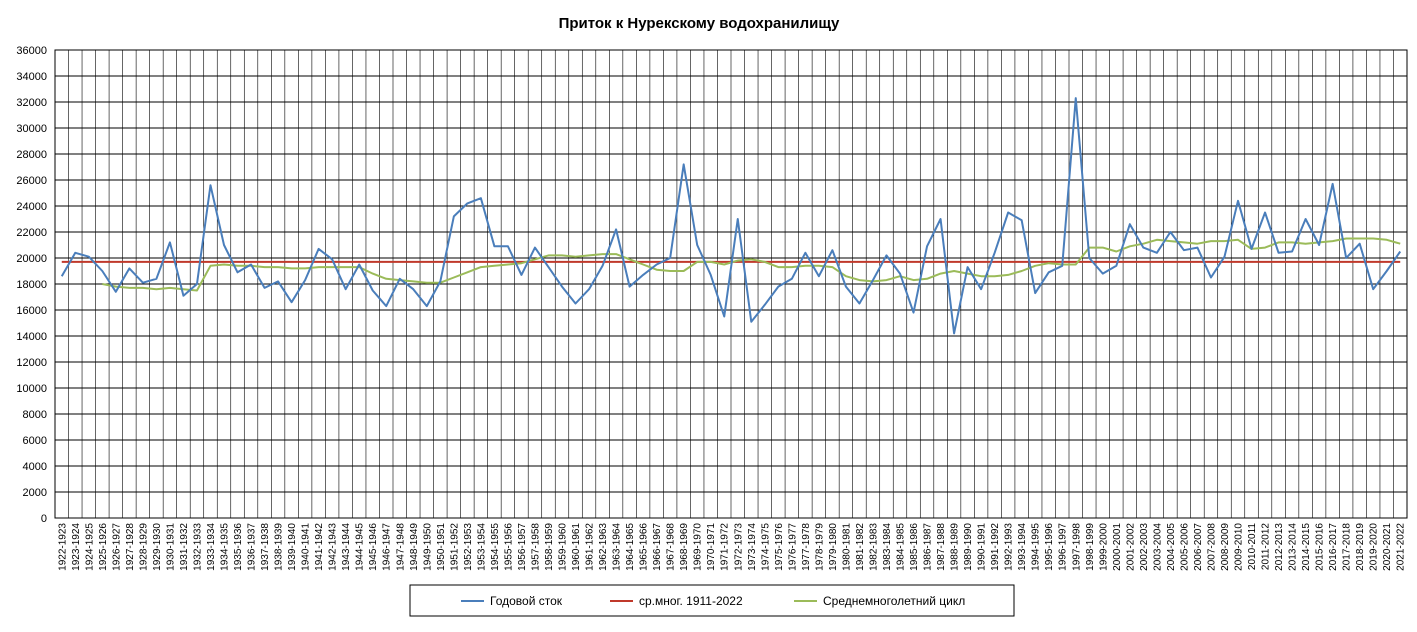 This screenshot has width=1417, height=632. I want to click on x-tick-label: 1988-1989, so click(955, 547).